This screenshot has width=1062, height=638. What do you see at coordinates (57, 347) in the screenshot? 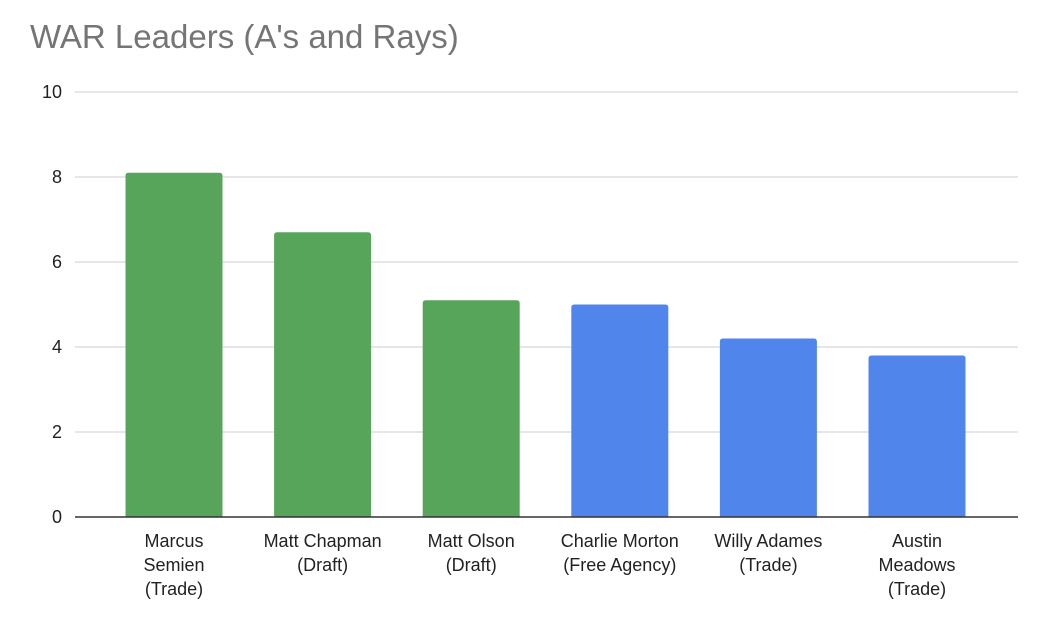
I see `y-tick-label: 4` at bounding box center [57, 347].